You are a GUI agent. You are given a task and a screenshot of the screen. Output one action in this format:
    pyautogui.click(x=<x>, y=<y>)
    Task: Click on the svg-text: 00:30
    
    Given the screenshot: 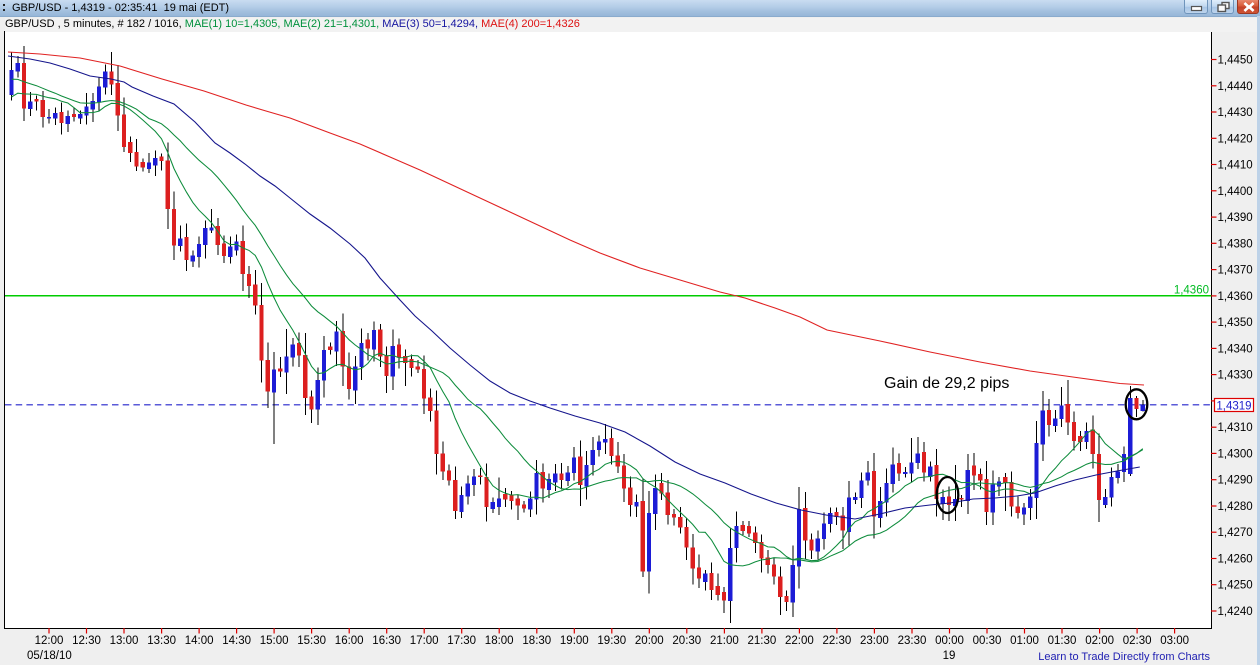 What is the action you would take?
    pyautogui.click(x=987, y=641)
    